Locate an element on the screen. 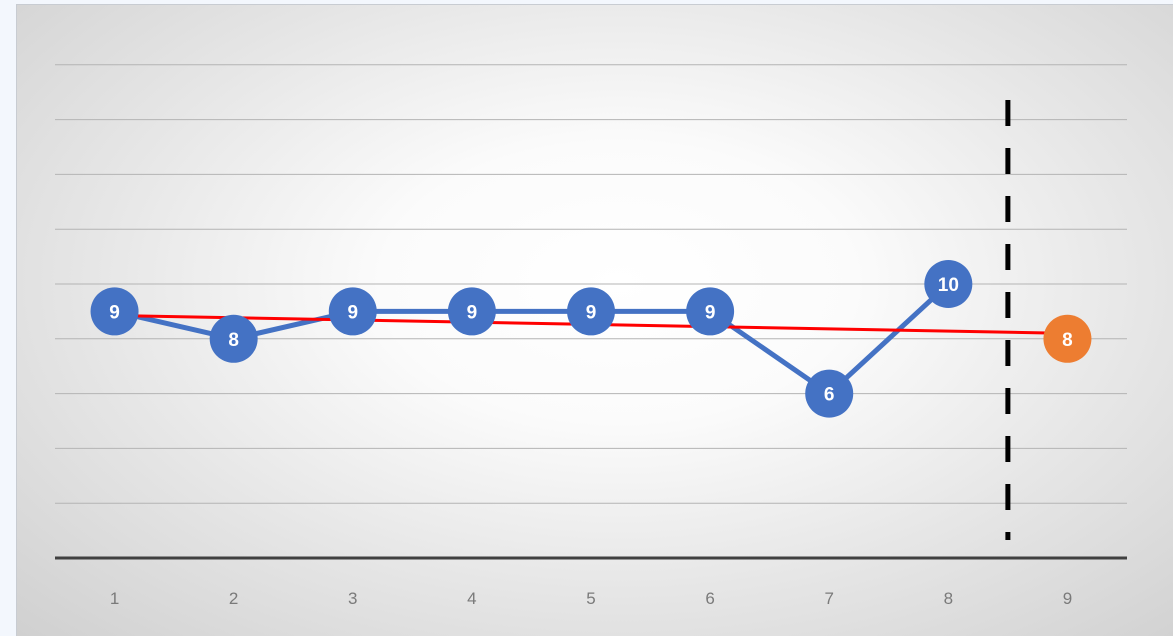 The width and height of the screenshot is (1173, 636). x-axis: 1 2 3 4 5 6 7 8 9 is located at coordinates (591, 582).